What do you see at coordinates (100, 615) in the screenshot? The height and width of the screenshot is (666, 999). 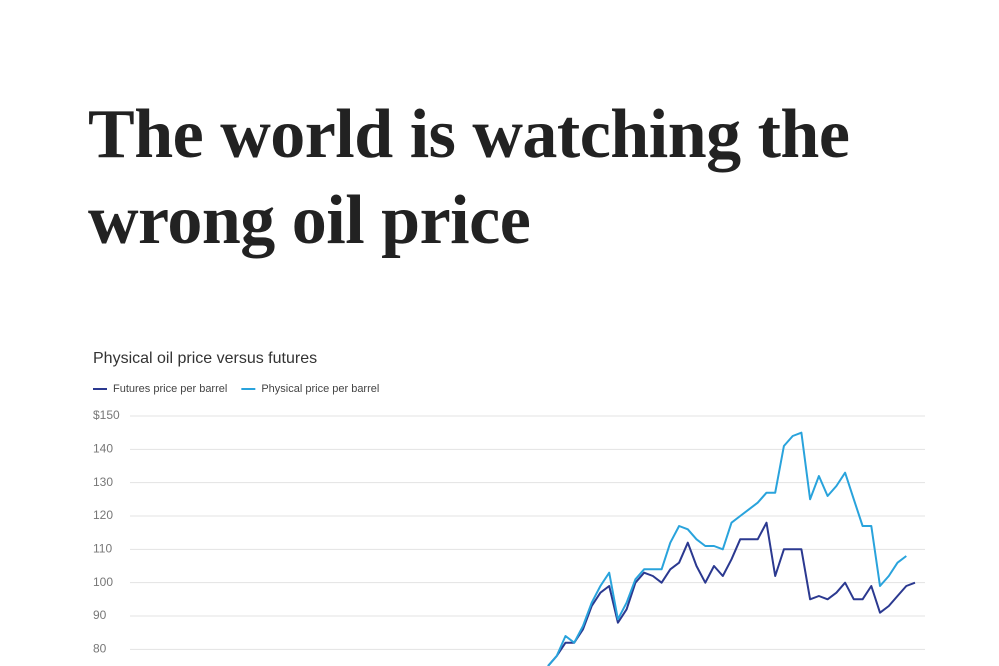 I see `y-tick-label: 90` at bounding box center [100, 615].